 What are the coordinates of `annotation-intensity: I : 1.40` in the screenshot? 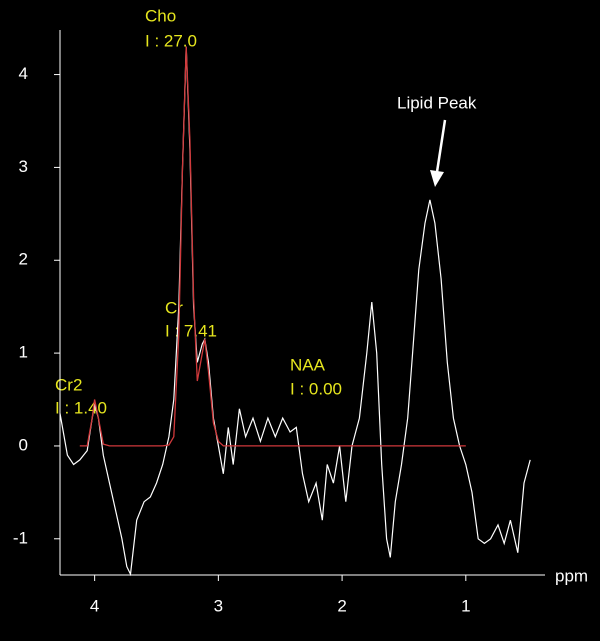 It's located at (81, 407).